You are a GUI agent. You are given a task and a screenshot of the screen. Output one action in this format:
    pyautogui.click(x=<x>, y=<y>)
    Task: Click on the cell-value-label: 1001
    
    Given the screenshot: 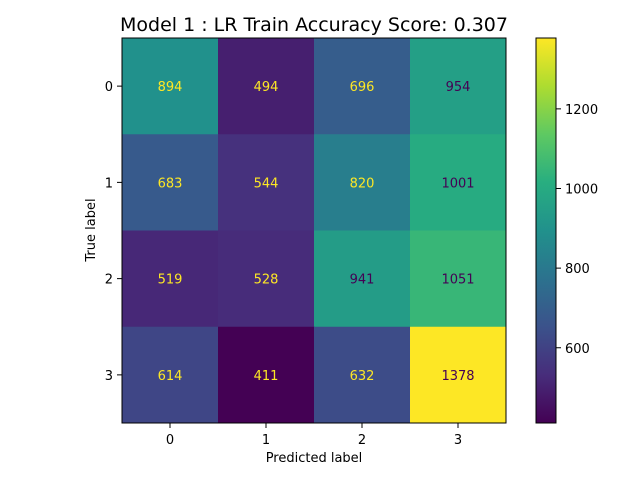 What is the action you would take?
    pyautogui.click(x=457, y=183)
    